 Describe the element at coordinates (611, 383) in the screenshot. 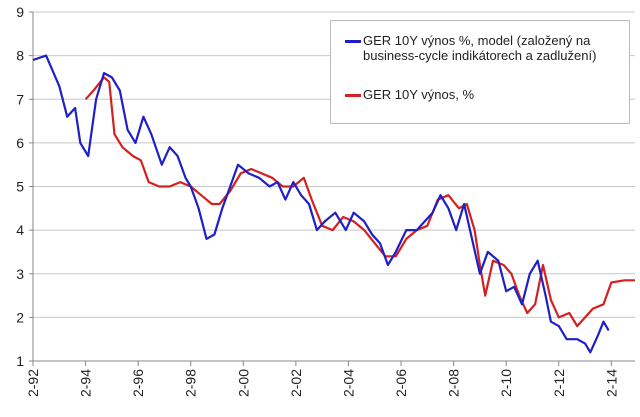

I see `x-tick-label: 2-14` at that location.